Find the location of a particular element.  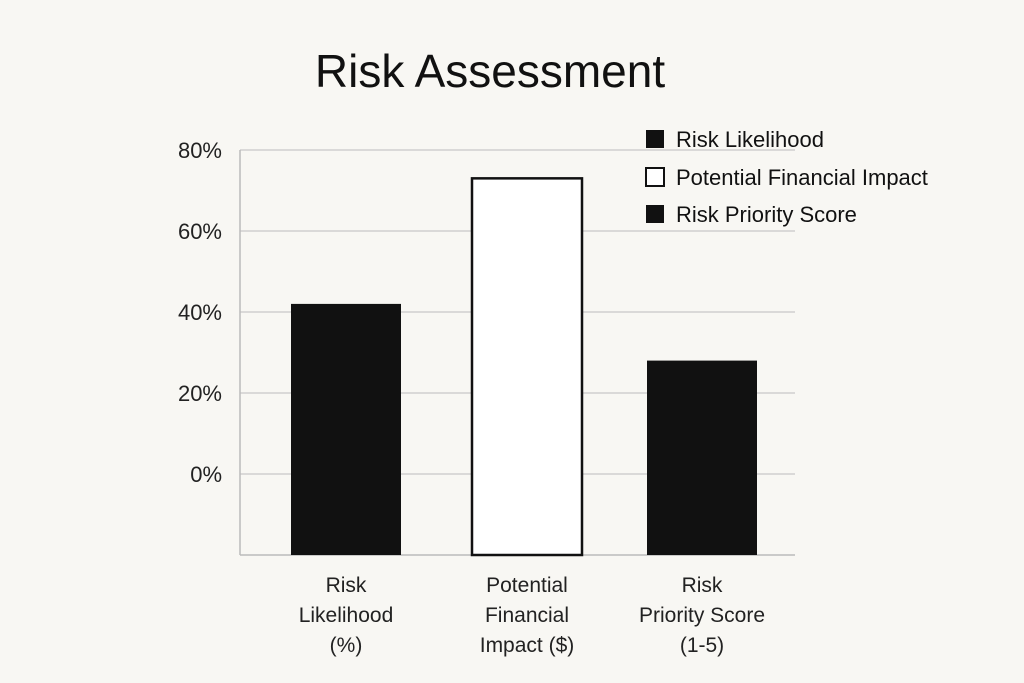

bar-risk-likelihood is located at coordinates (346, 429).